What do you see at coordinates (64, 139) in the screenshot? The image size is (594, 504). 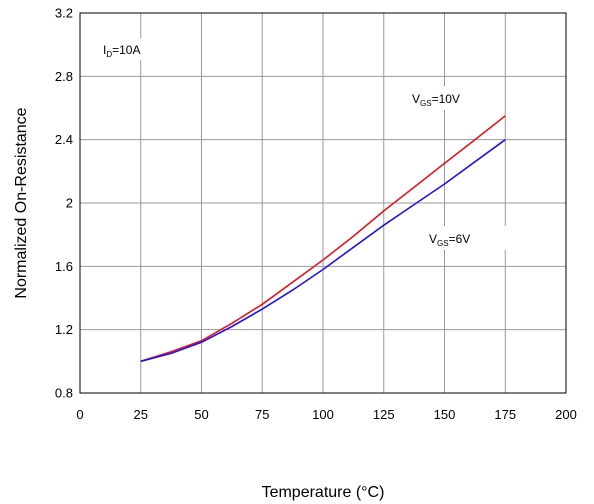 I see `y-tick-label: 2.4` at bounding box center [64, 139].